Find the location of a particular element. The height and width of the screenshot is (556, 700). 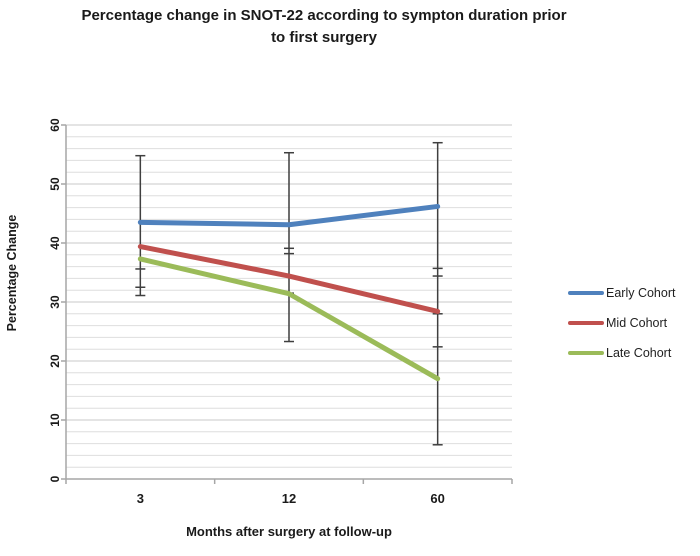

chart-title-line2: to first surgery is located at coordinates (324, 37).